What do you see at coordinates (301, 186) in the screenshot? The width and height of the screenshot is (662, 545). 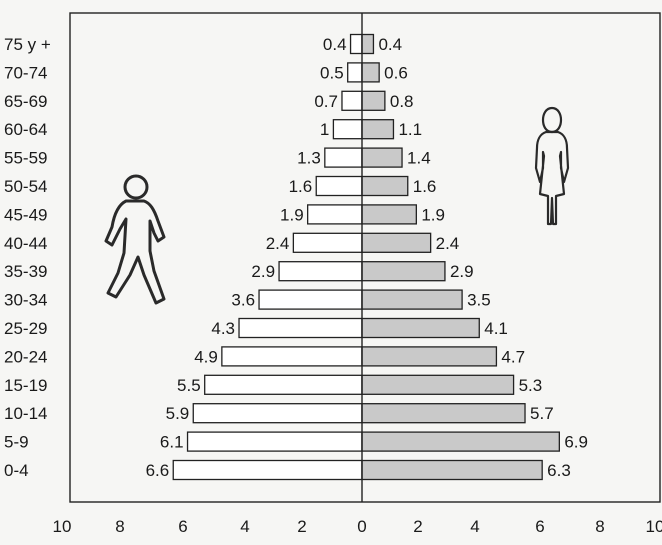 I see `left-value-label: 1.6` at bounding box center [301, 186].